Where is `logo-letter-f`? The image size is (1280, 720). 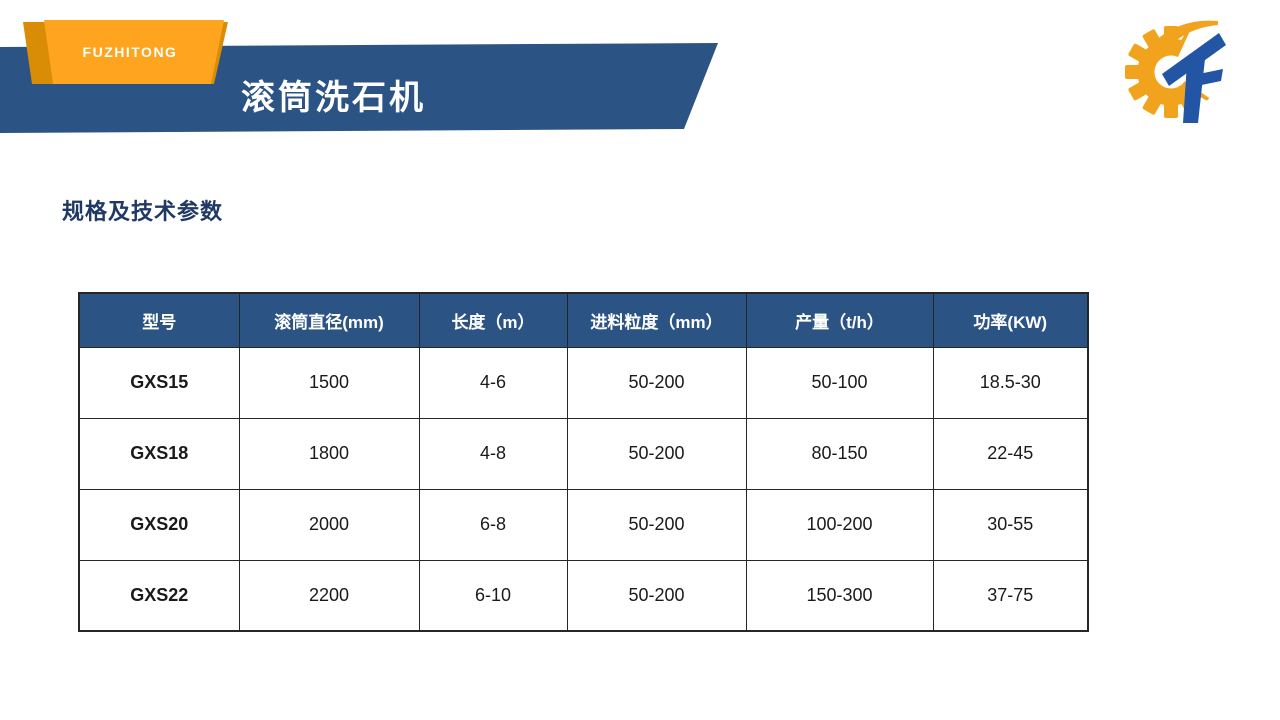 logo-letter-f is located at coordinates (1194, 78).